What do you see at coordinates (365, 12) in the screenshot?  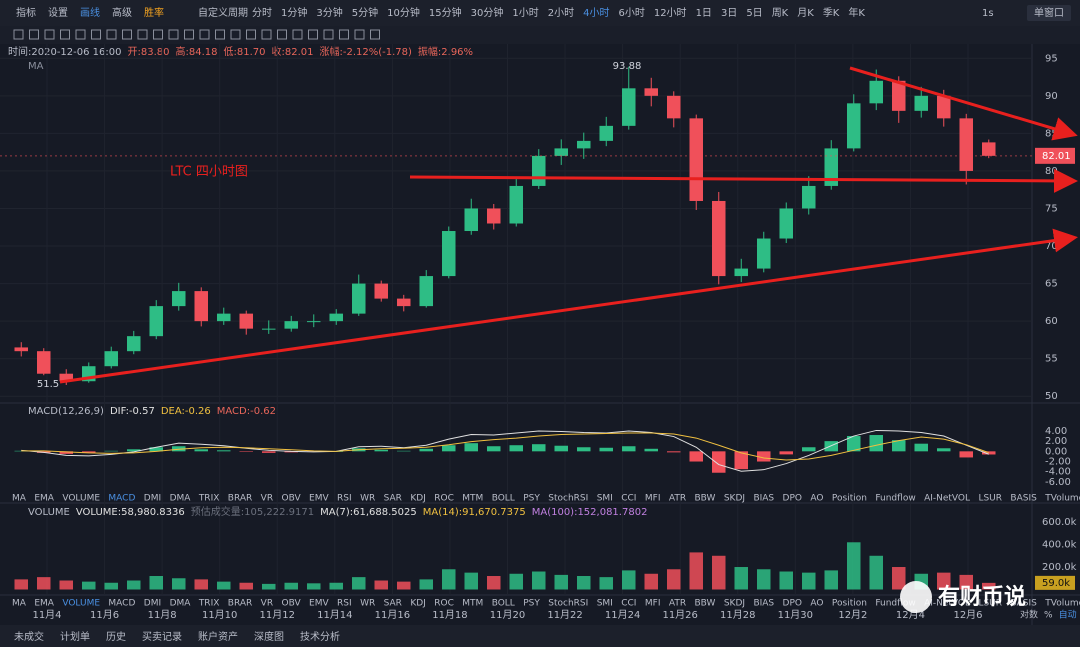 I see `period-button: 5分钟` at bounding box center [365, 12].